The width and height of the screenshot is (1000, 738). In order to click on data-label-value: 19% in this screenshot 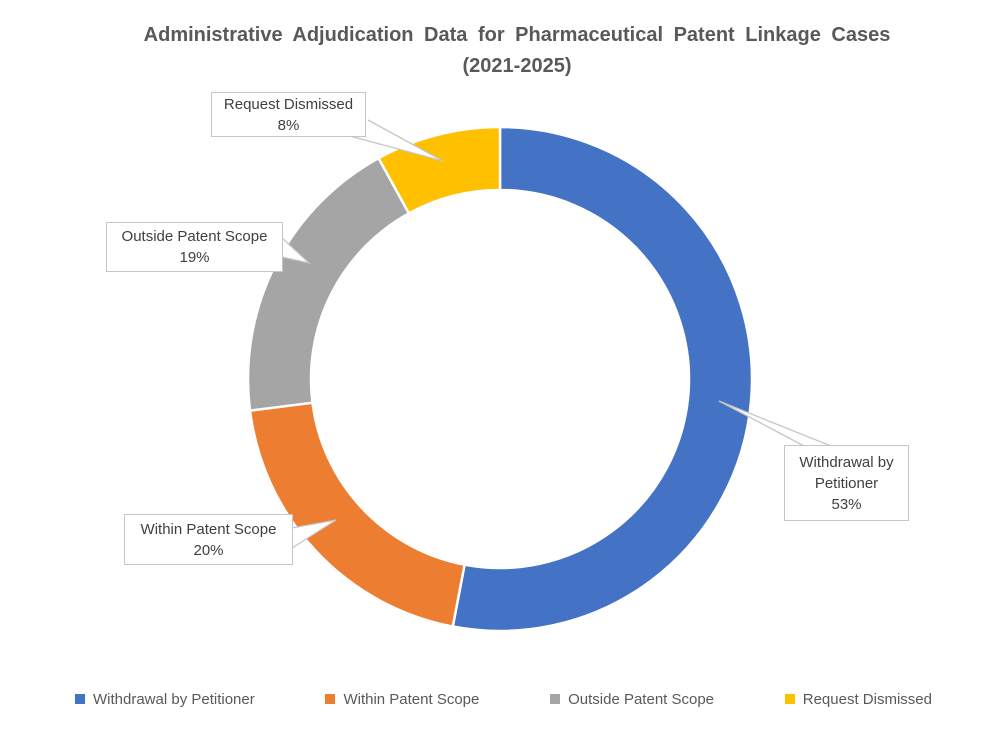, I will do `click(194, 257)`.